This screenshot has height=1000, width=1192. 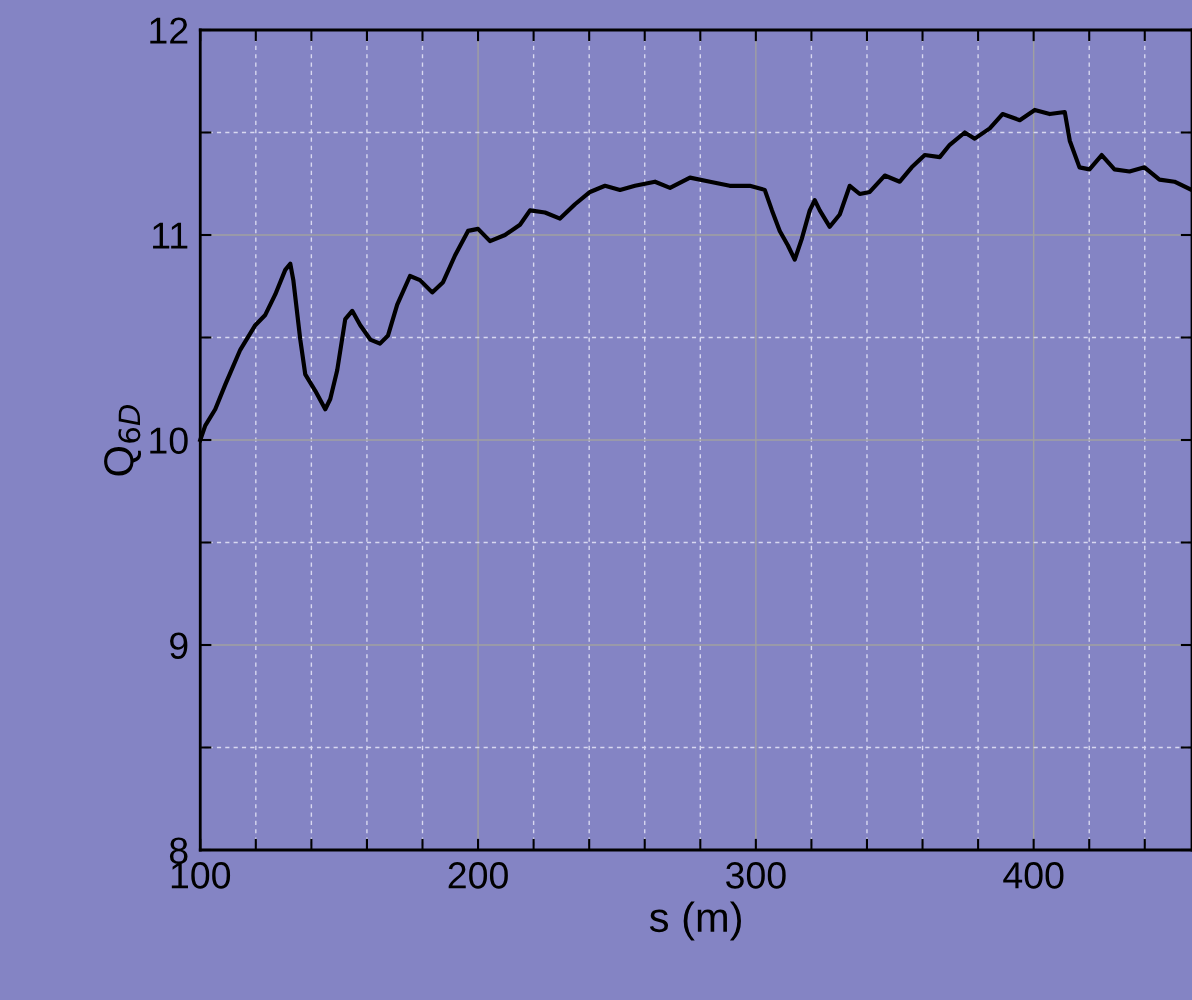 What do you see at coordinates (179, 645) in the screenshot?
I see `y-tick-label: 9` at bounding box center [179, 645].